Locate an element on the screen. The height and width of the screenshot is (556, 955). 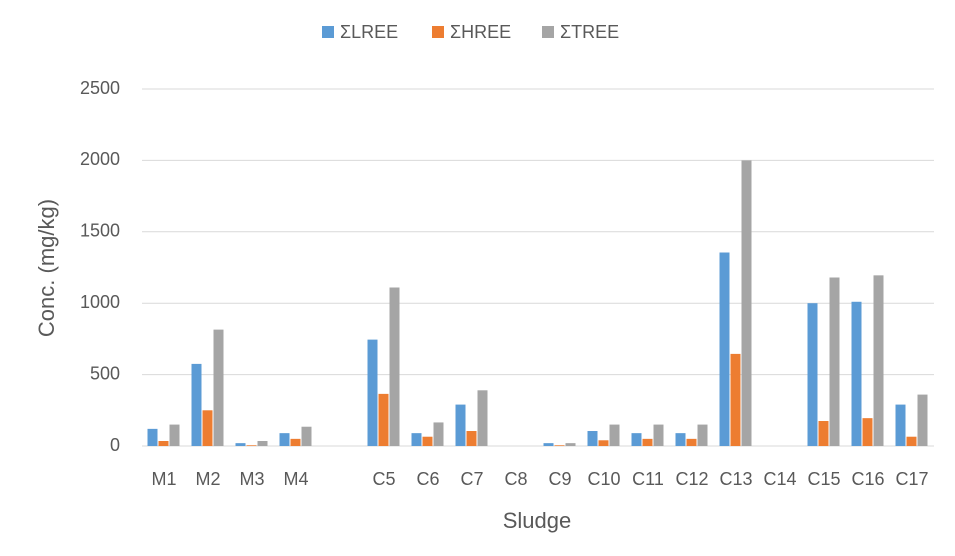
x-tick-label: C11 is located at coordinates (648, 479).